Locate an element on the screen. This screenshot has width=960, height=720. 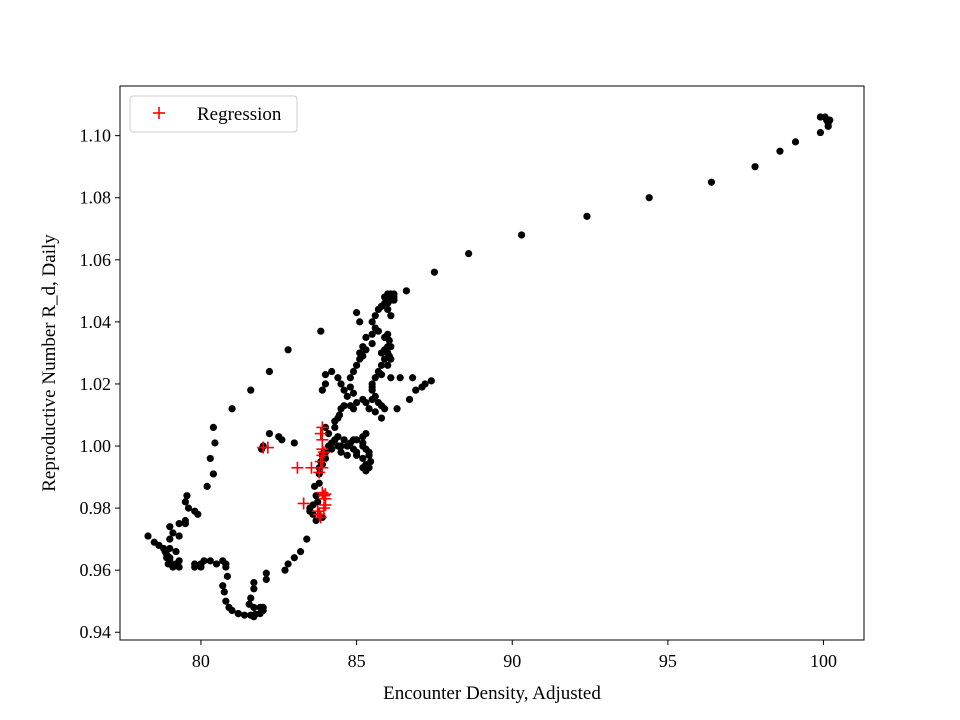
y-tick-label: 1.04 is located at coordinates (96, 322).